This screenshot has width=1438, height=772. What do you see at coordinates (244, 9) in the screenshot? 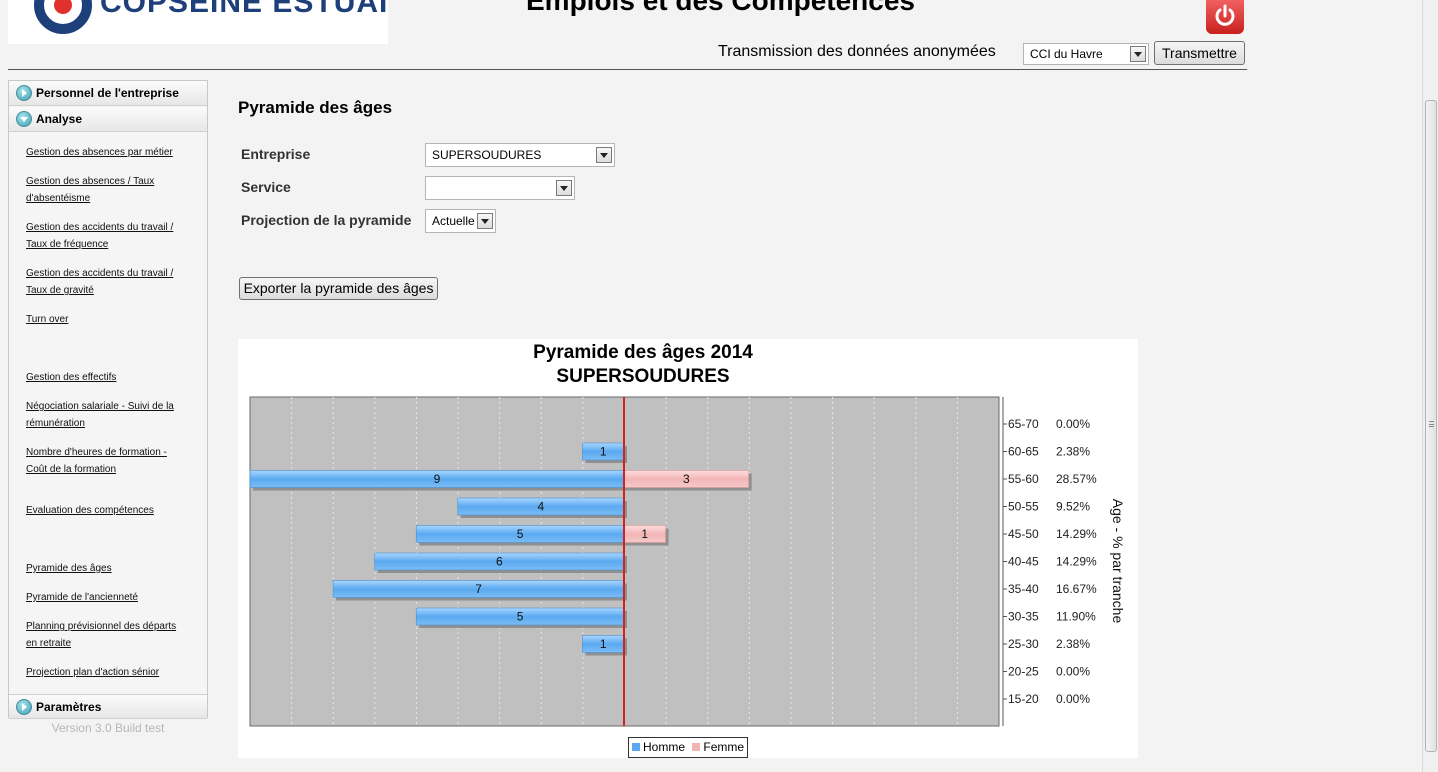
I see `logo-text: COPSEINE ESTUAIRE` at bounding box center [244, 9].